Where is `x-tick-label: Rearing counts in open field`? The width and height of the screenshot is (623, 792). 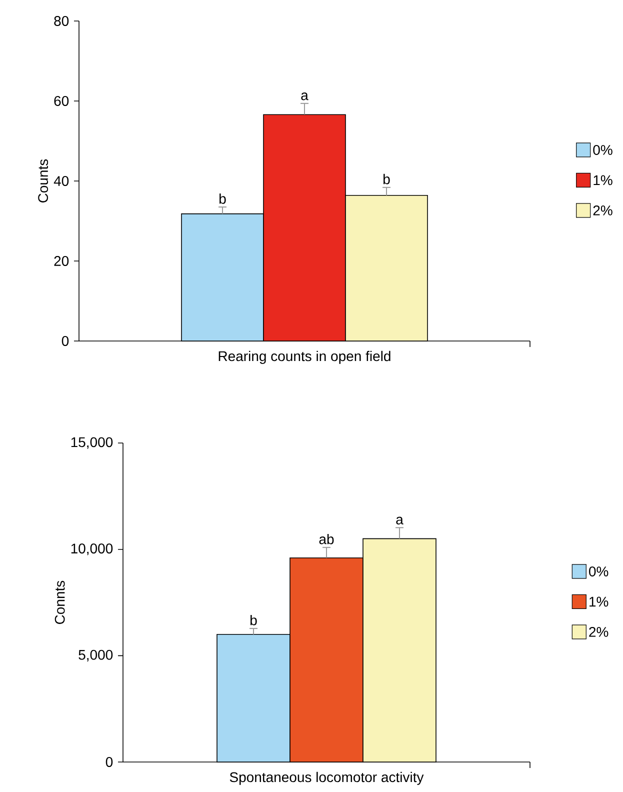 x-tick-label: Rearing counts in open field is located at coordinates (304, 357).